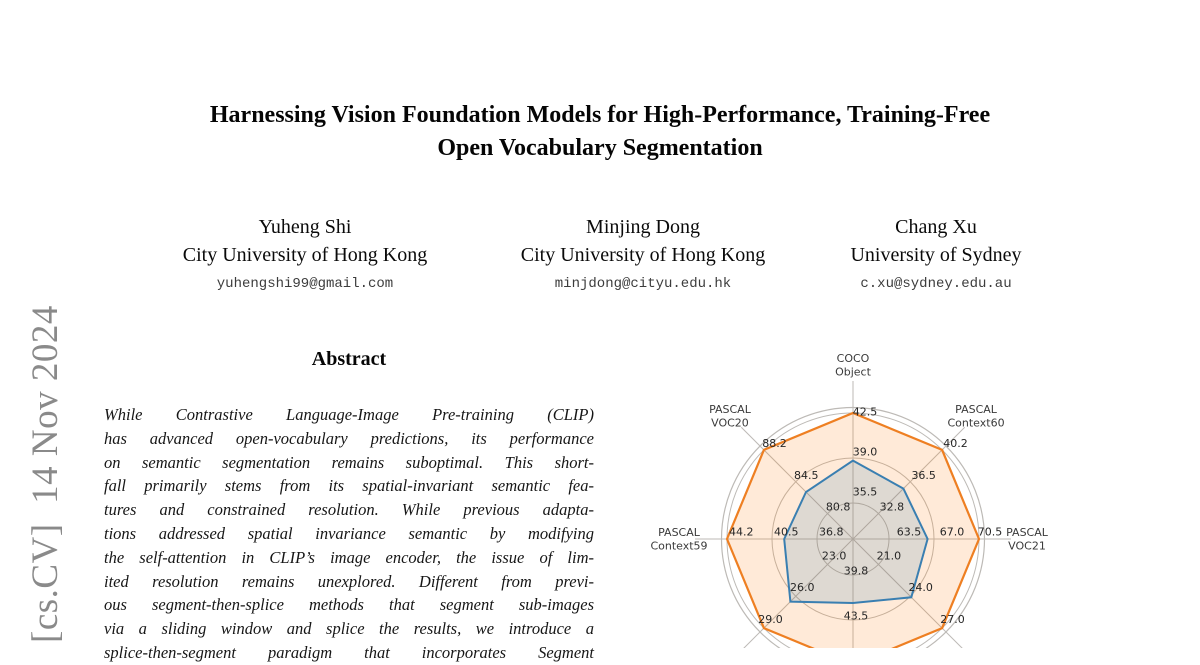 The width and height of the screenshot is (1200, 665). Describe the element at coordinates (802, 587) in the screenshot. I see `radar-tick-label: 26.0` at that location.